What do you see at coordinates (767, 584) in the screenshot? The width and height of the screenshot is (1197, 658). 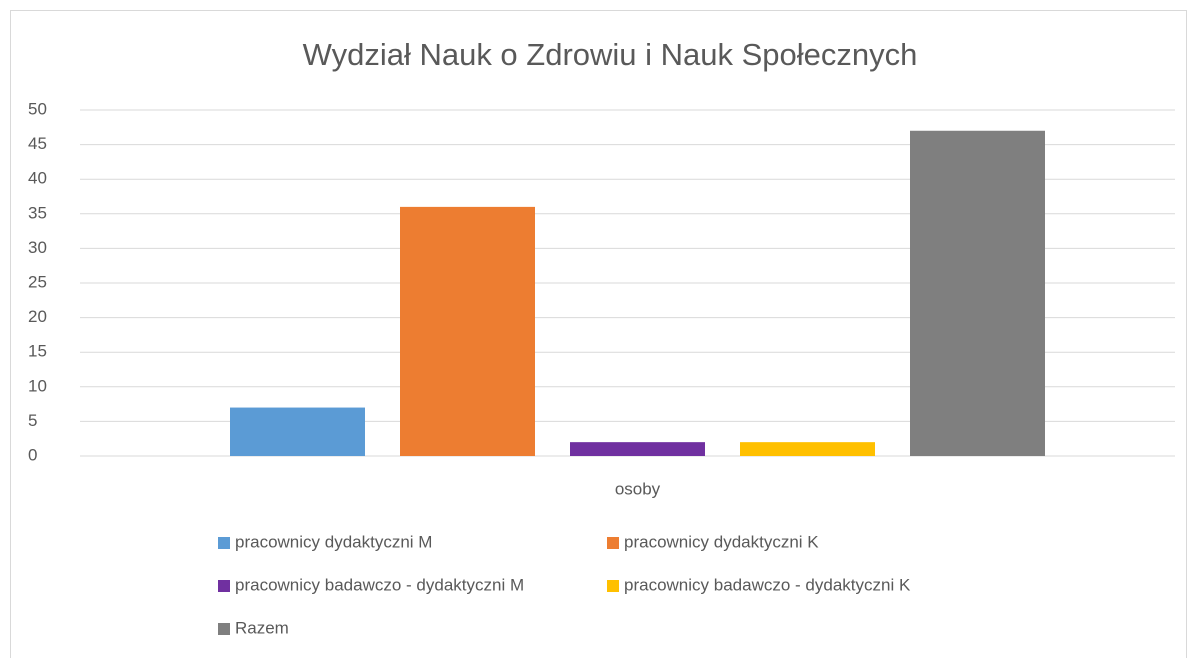 I see `legend-label: pracownicy badawczo - dydaktyczni K` at bounding box center [767, 584].